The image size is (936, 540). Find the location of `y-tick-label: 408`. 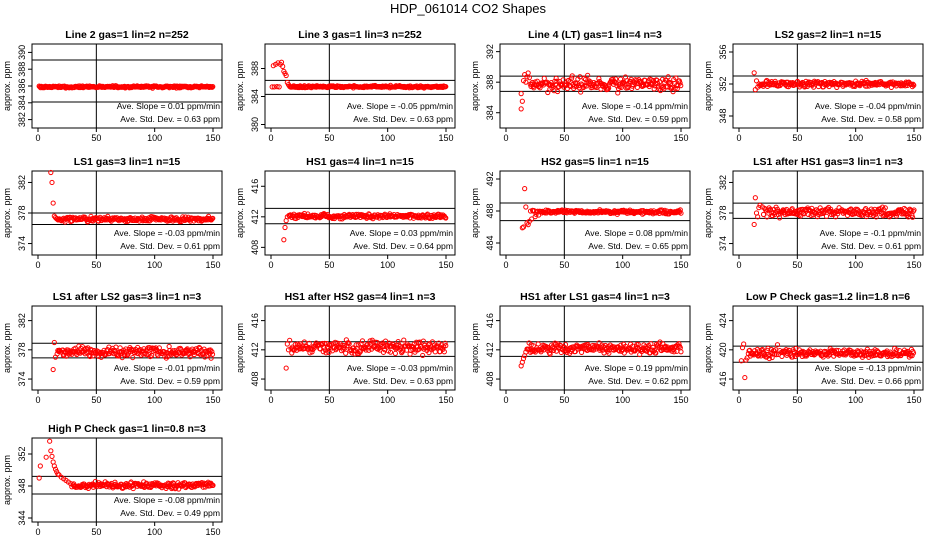

y-tick-label: 408 is located at coordinates (255, 379).